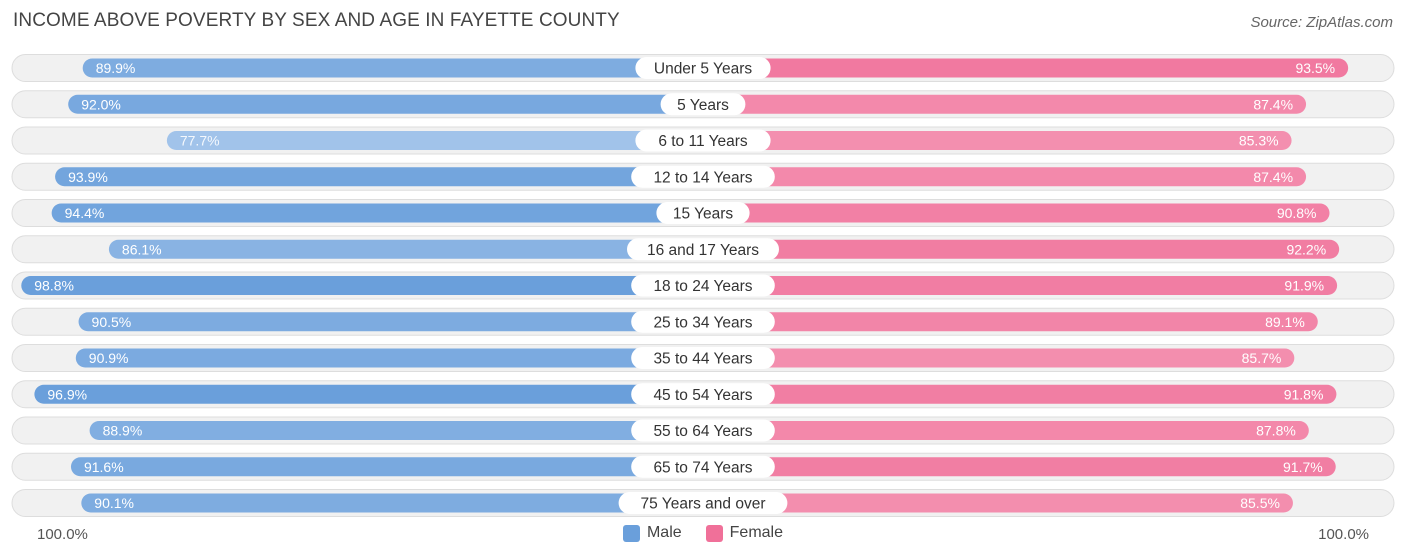 The image size is (1406, 559). Describe the element at coordinates (664, 532) in the screenshot. I see `legend-label-male: Male` at that location.